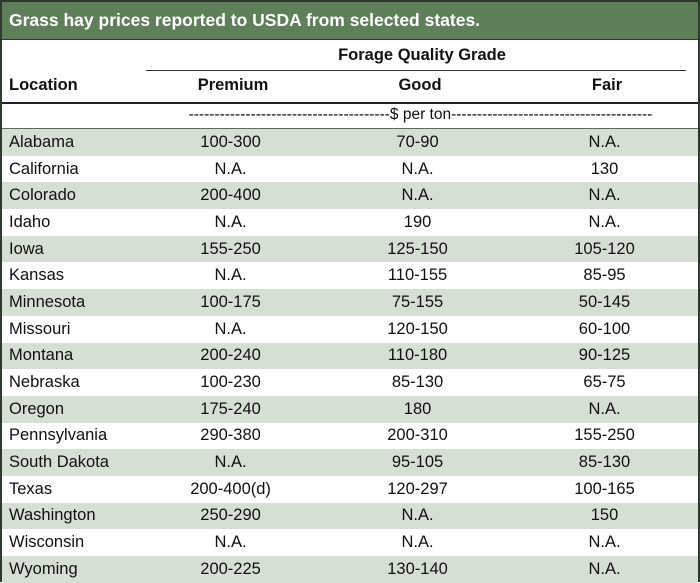  Describe the element at coordinates (350, 542) in the screenshot. I see `table-row: Wisconsin N.A. N.A. N.A.` at that location.